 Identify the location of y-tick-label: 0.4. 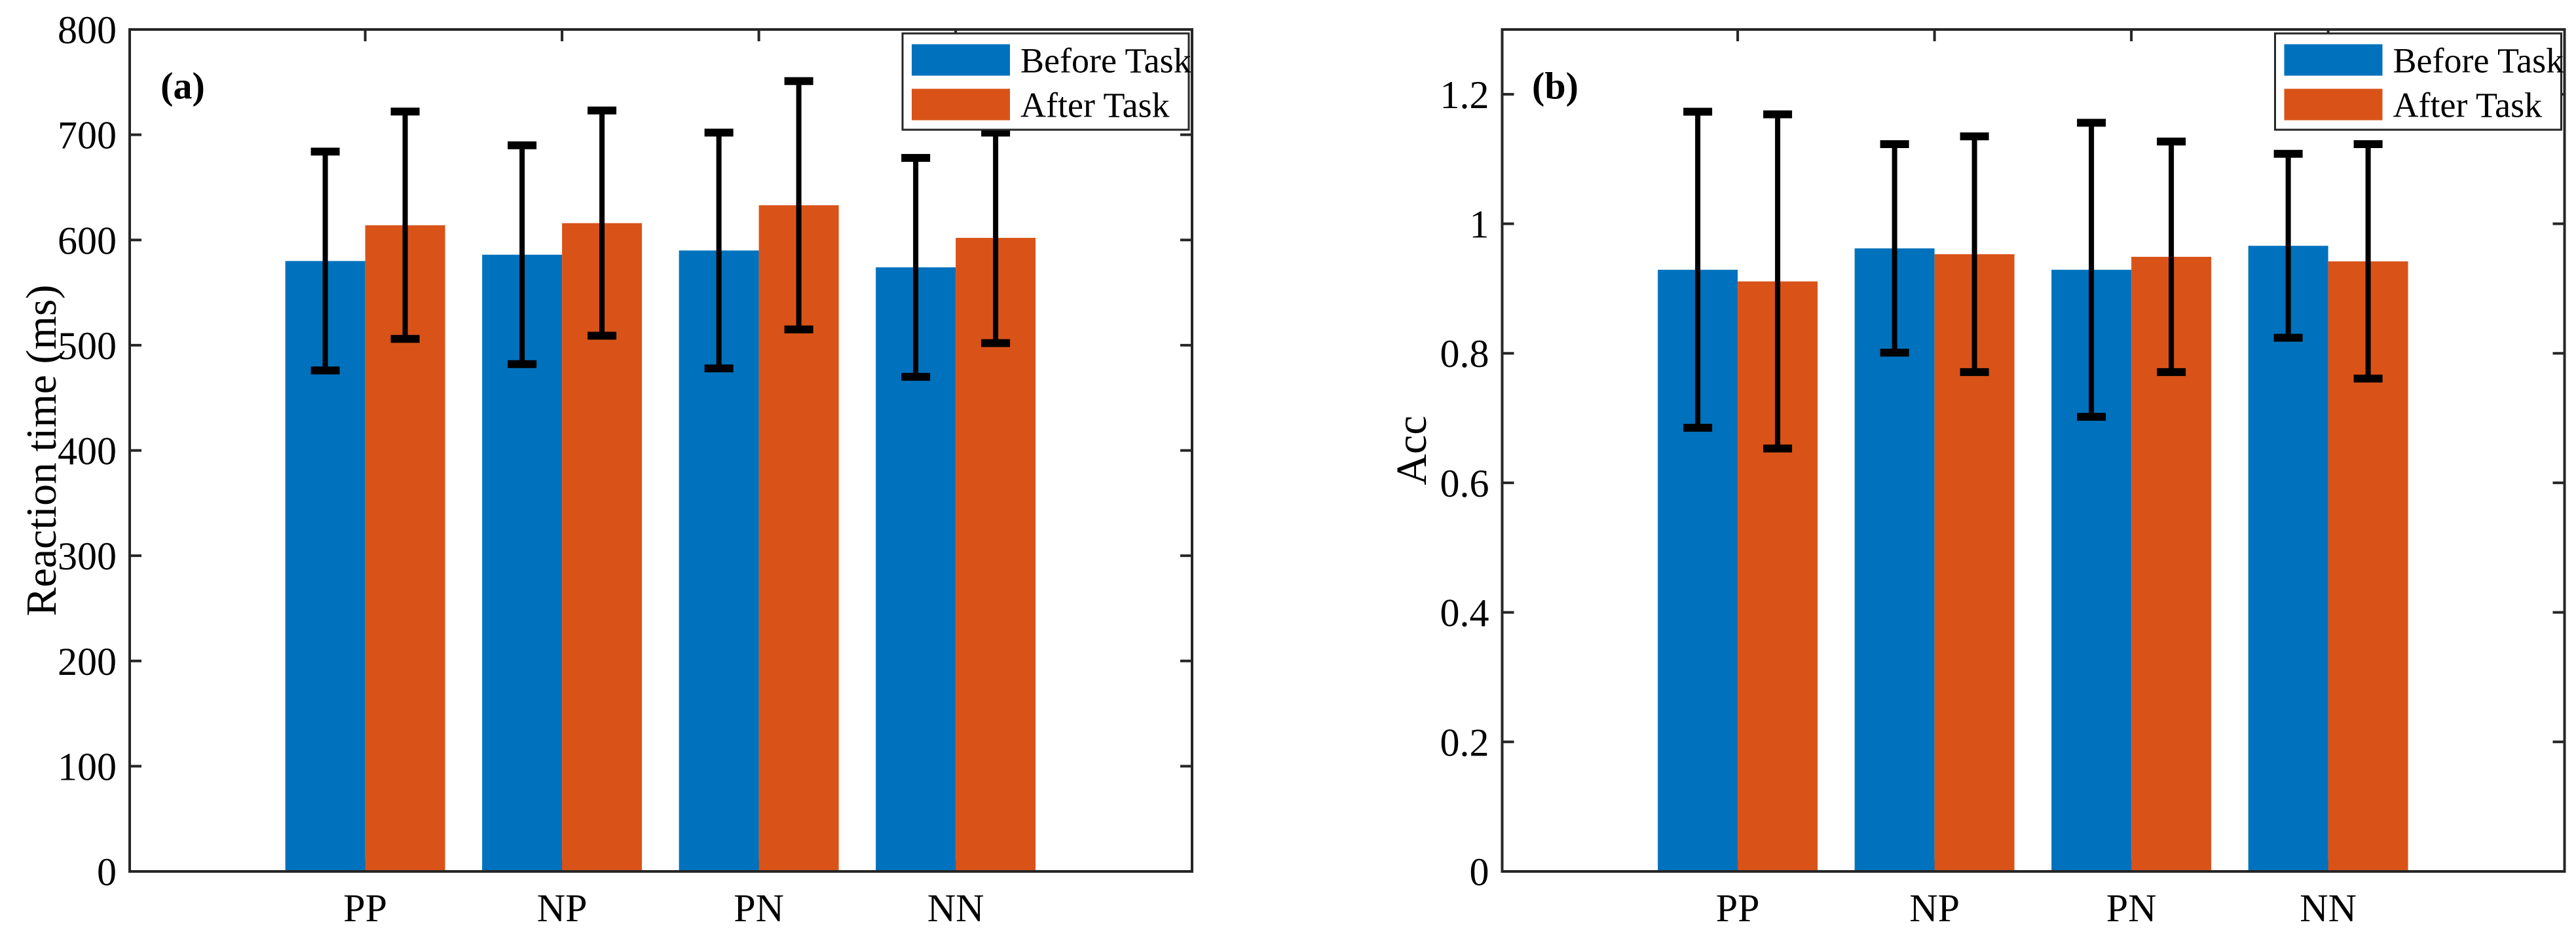
(1464, 613).